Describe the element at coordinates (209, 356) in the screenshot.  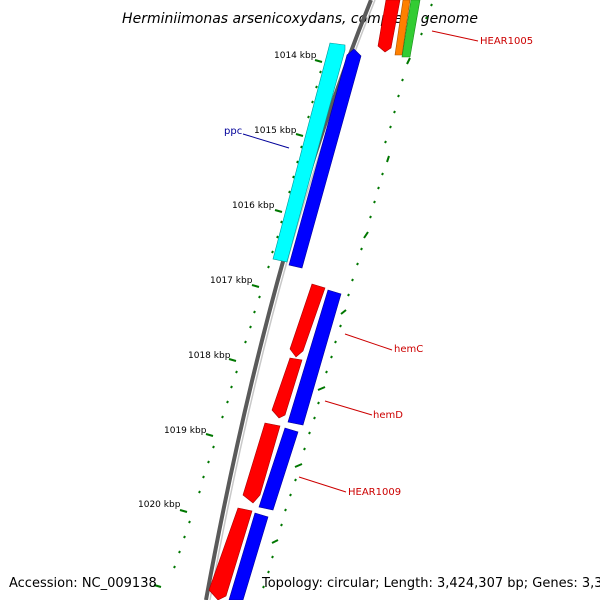
I see `tick-label: 1018 kbp` at that location.